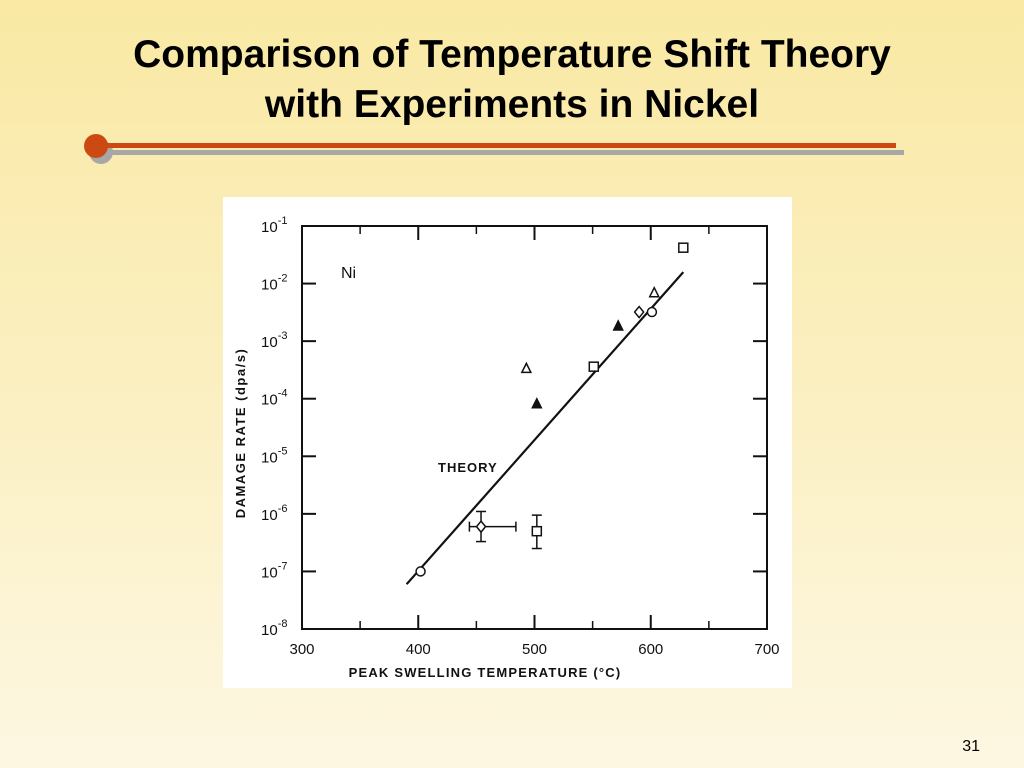 The height and width of the screenshot is (768, 1024). Describe the element at coordinates (496, 145) in the screenshot. I see `title-rule` at that location.